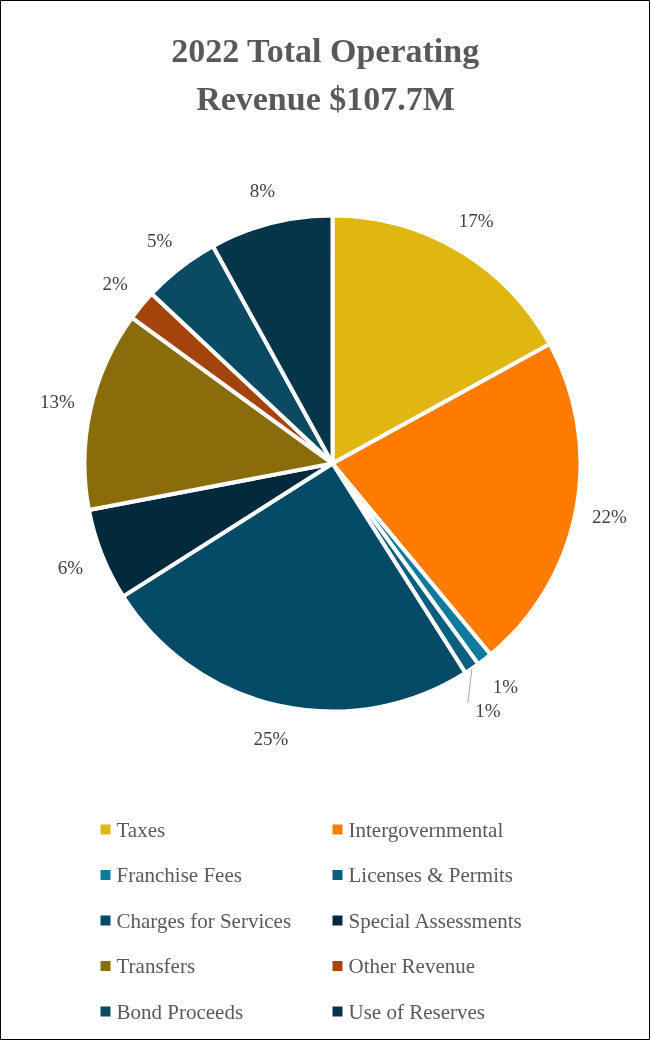  What do you see at coordinates (476, 221) in the screenshot?
I see `data-label: 17%` at bounding box center [476, 221].